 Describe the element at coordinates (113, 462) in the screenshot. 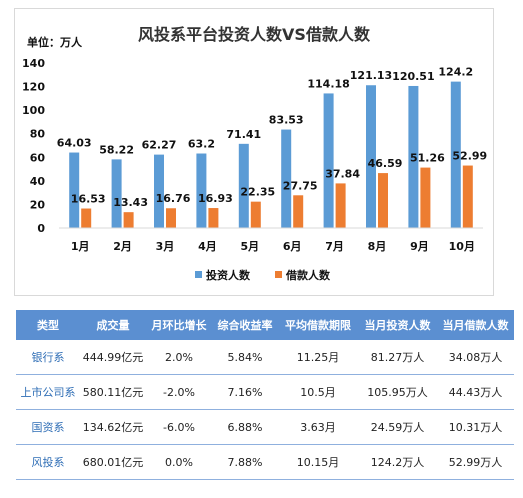

I see `table-cell: 680.01亿元` at that location.